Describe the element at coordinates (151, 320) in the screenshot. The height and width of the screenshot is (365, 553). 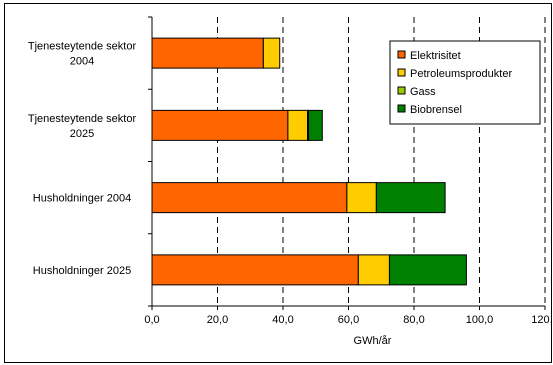
I see `x-tick-label: 0,0` at that location.